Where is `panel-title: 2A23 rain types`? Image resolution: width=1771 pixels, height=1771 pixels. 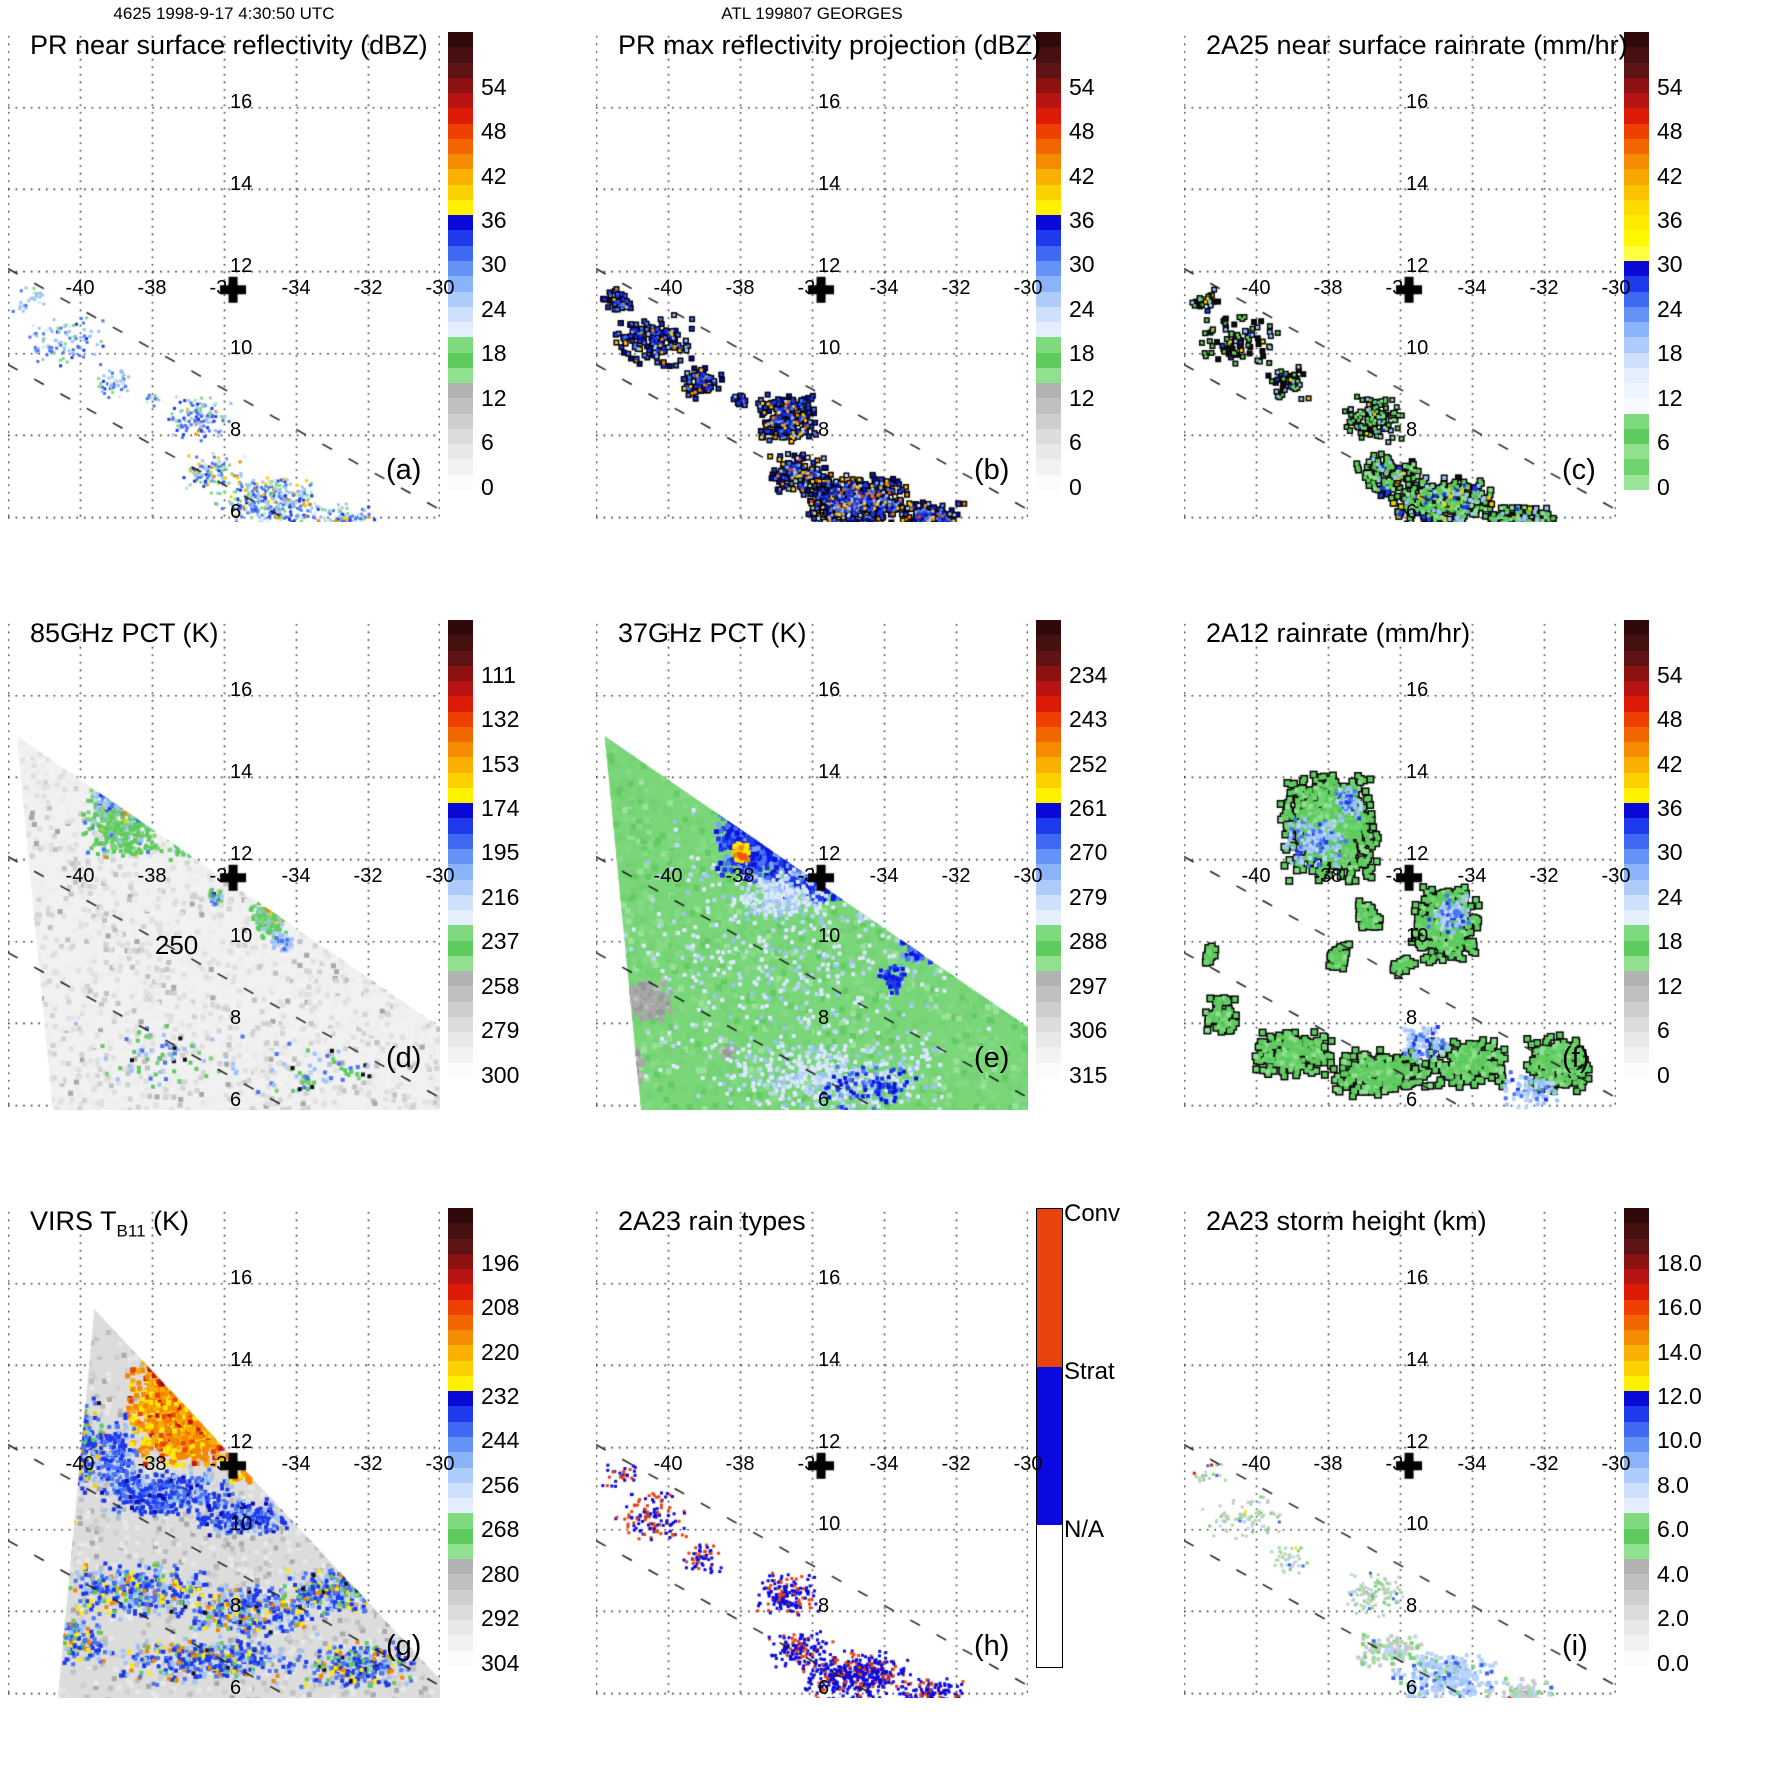 panel-title: 2A23 rain types is located at coordinates (712, 1223).